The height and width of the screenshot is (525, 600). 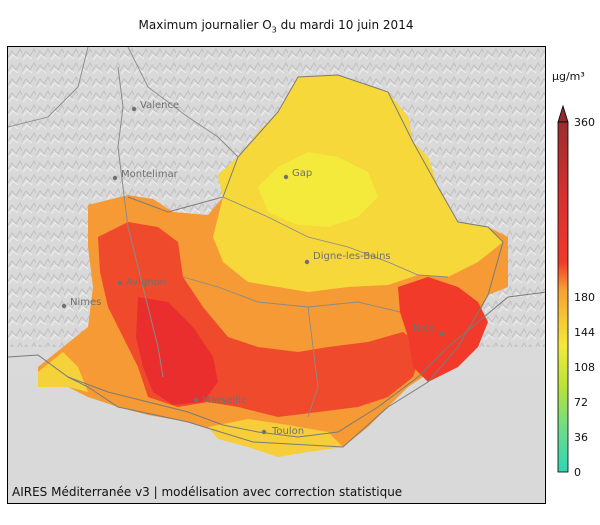 I want to click on colorbar: 360 180 144 108 72 36 0, so click(x=576, y=292).